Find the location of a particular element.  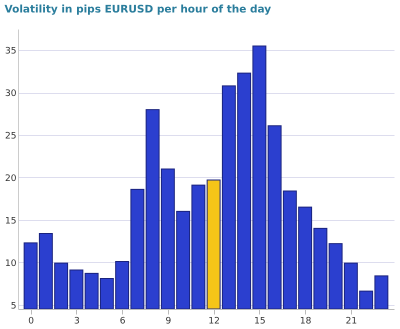

x-tick-label: 9 is located at coordinates (169, 321).